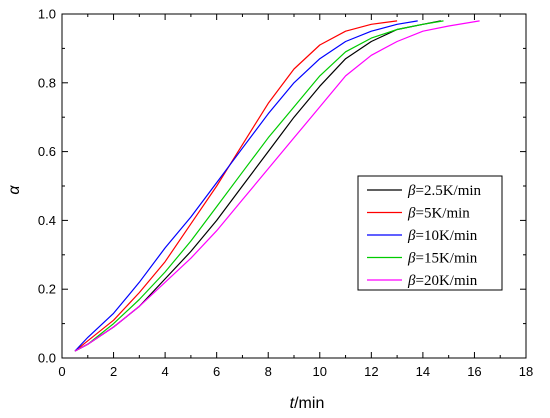 Image resolution: width=550 pixels, height=418 pixels. Describe the element at coordinates (268, 371) in the screenshot. I see `x-tick-label: 8` at that location.